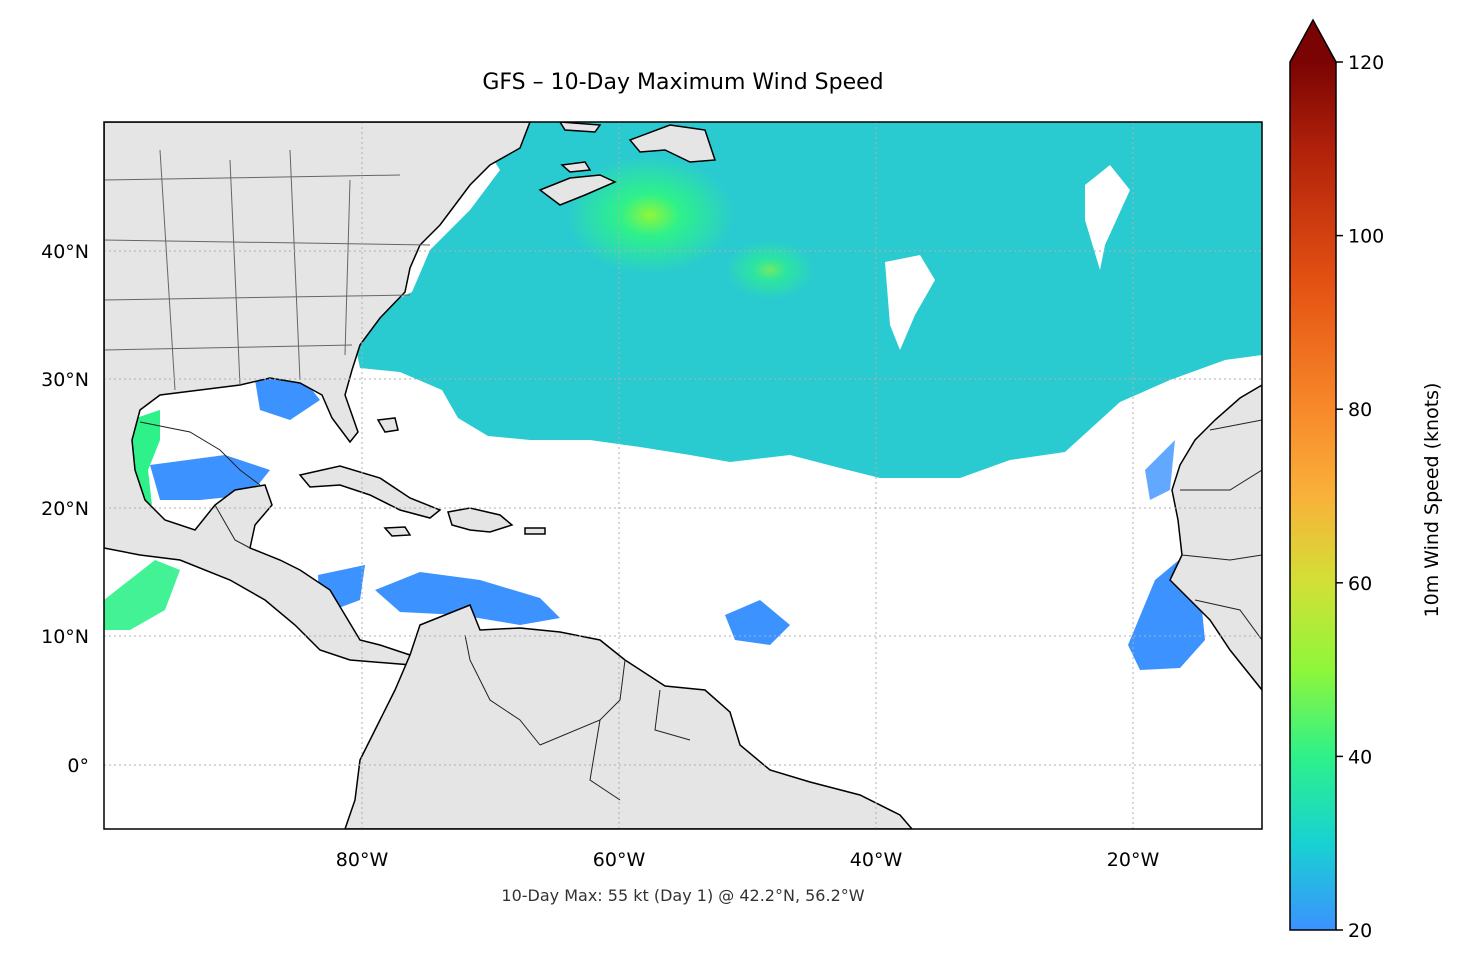 Image resolution: width=1466 pixels, height=969 pixels. What do you see at coordinates (1215, 538) in the screenshot?
I see `africa-land` at bounding box center [1215, 538].